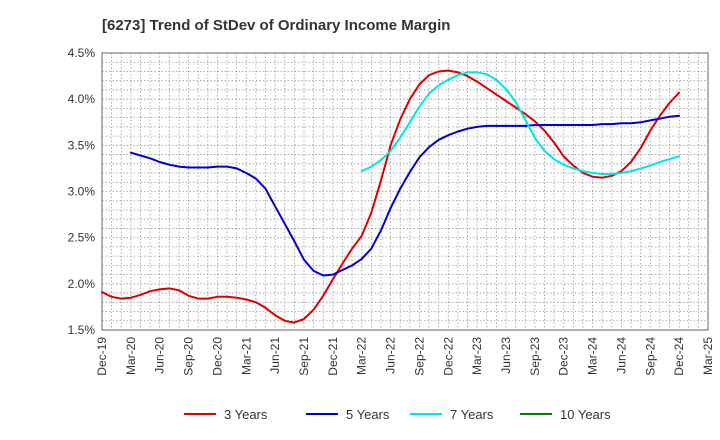 Image resolution: width=720 pixels, height=440 pixels. I want to click on y-tick-label: 4.0%, so click(82, 99).